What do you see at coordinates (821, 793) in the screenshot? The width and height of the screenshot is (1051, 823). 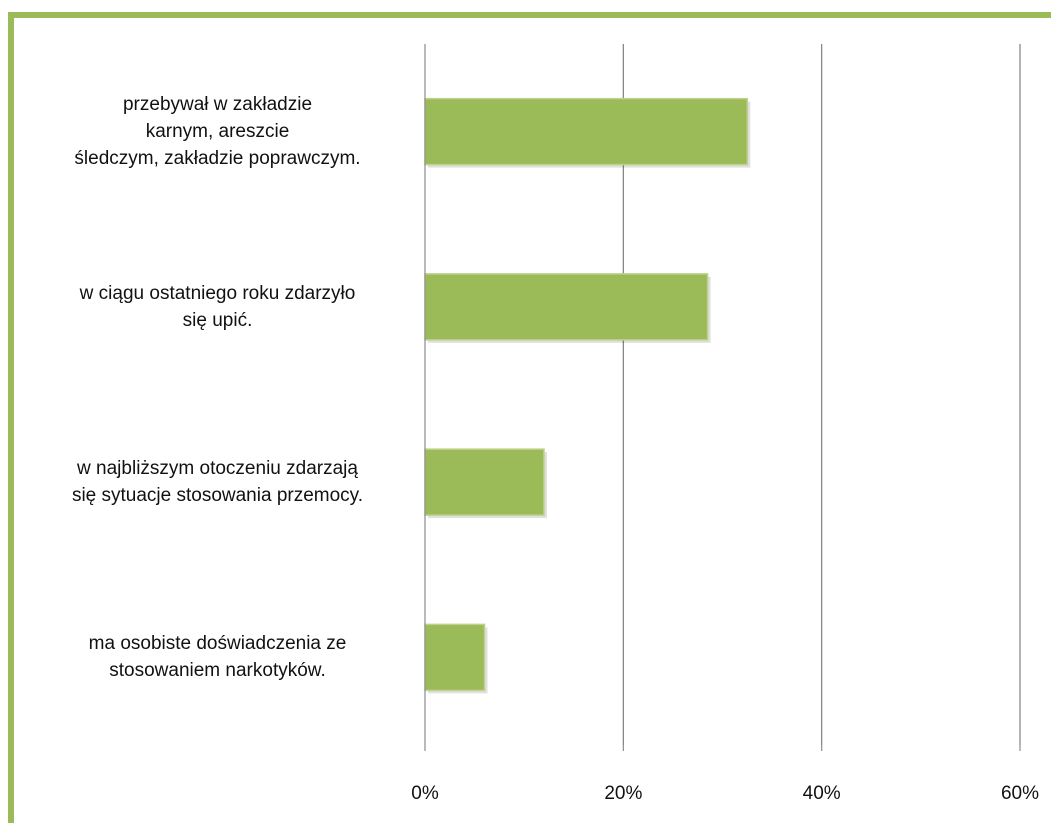 I see `tick-label: 40%` at bounding box center [821, 793].